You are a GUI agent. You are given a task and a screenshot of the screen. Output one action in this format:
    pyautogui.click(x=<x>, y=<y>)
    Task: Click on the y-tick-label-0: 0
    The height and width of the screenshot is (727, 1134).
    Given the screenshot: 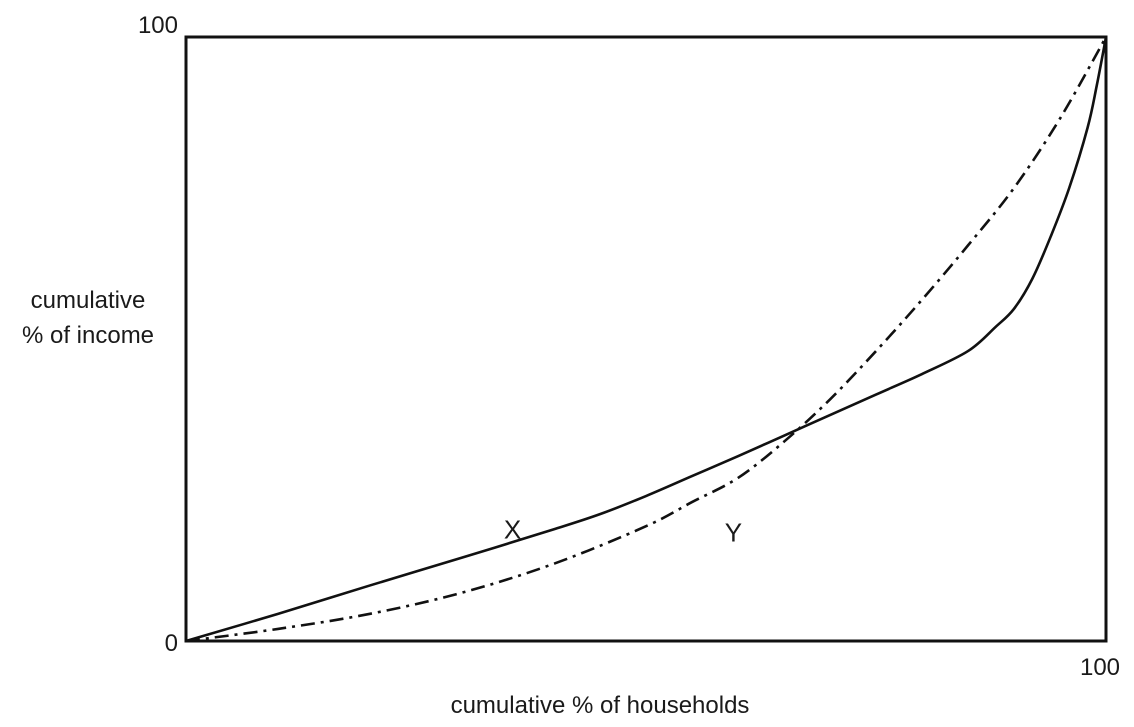 What is the action you would take?
    pyautogui.click(x=171, y=643)
    